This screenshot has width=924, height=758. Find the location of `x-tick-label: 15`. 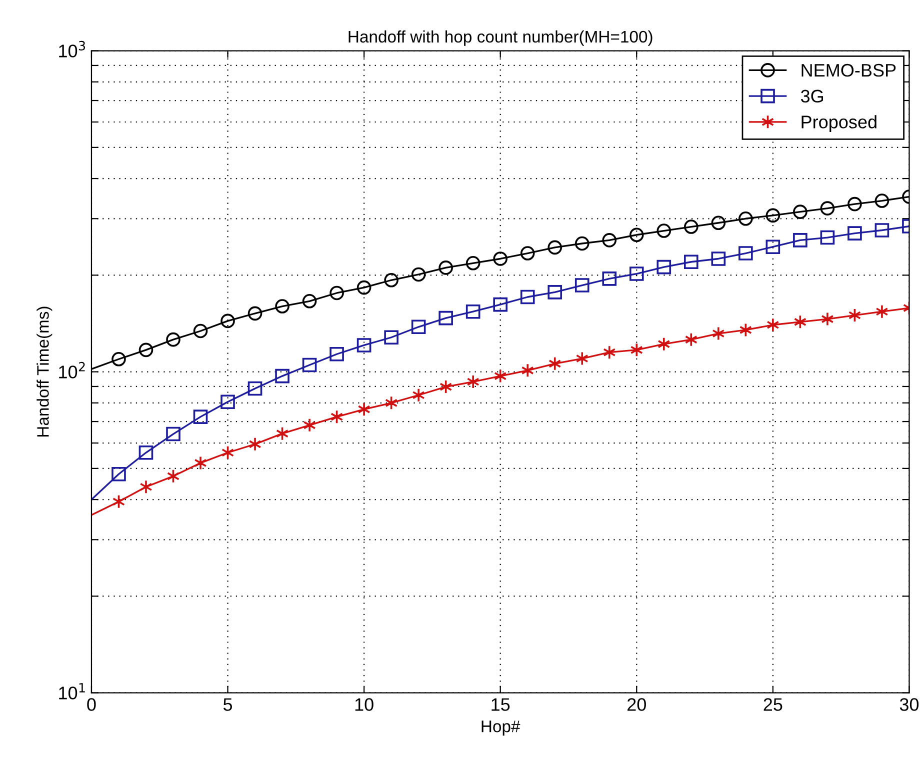

x-tick-label: 15 is located at coordinates (501, 704).